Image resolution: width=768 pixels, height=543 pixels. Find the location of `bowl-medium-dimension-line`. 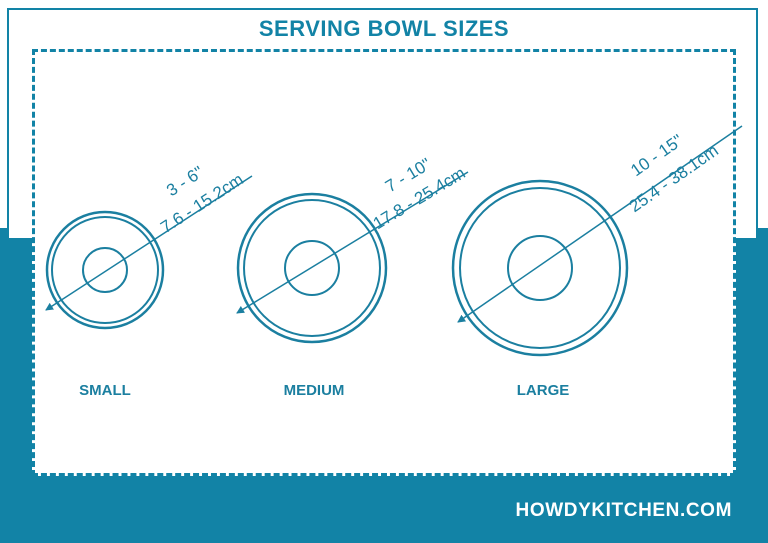

bowl-medium-dimension-line is located at coordinates (352, 242).